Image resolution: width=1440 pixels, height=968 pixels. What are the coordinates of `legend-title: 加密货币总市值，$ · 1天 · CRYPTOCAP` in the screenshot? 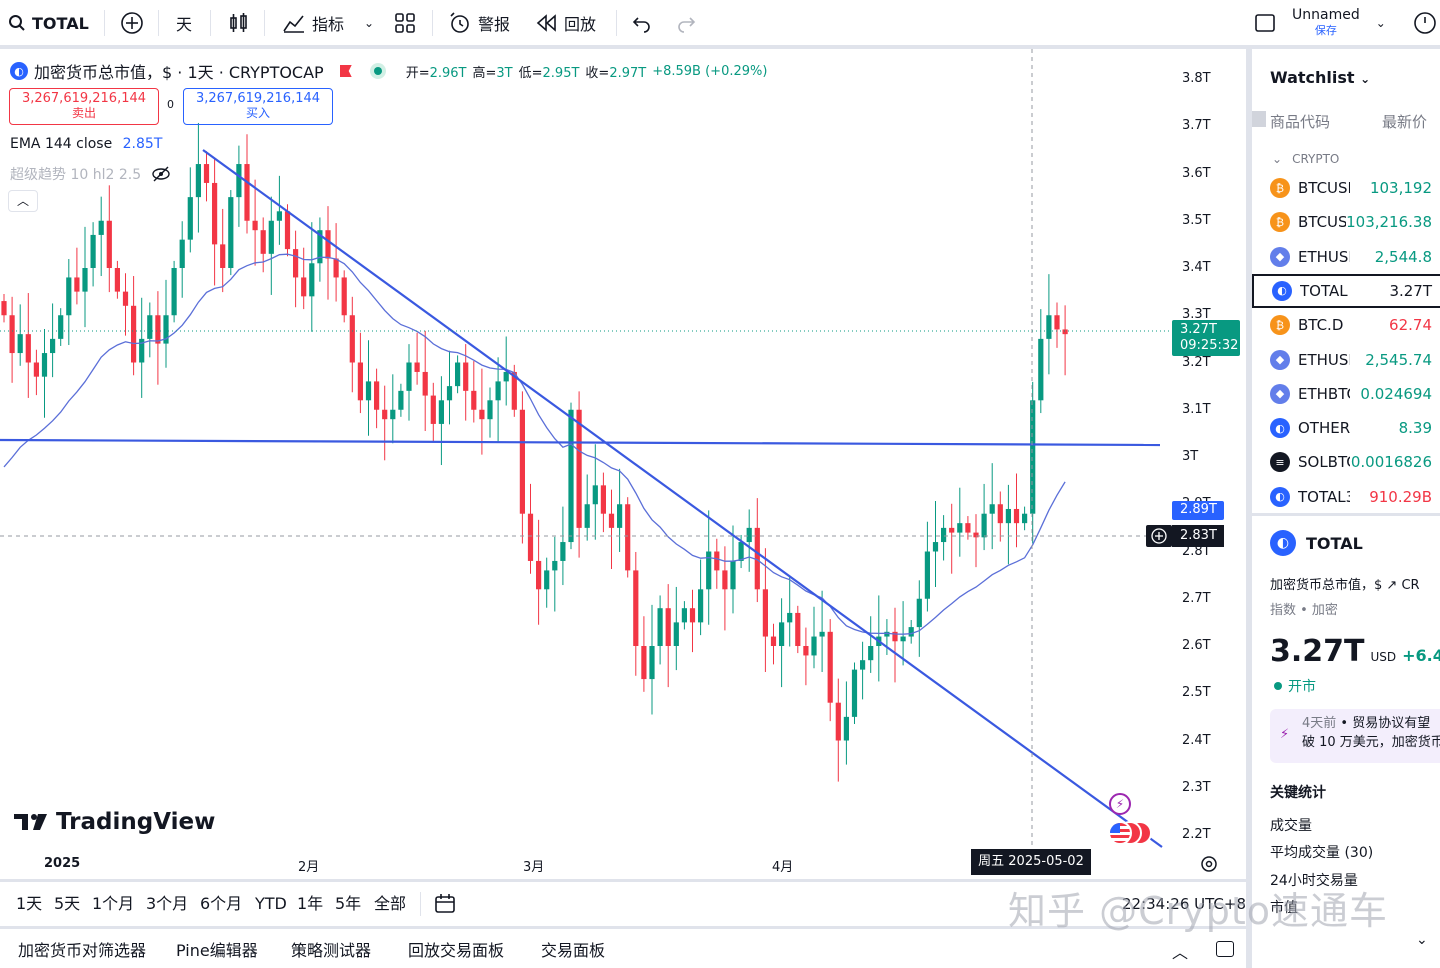 It's located at (179, 72).